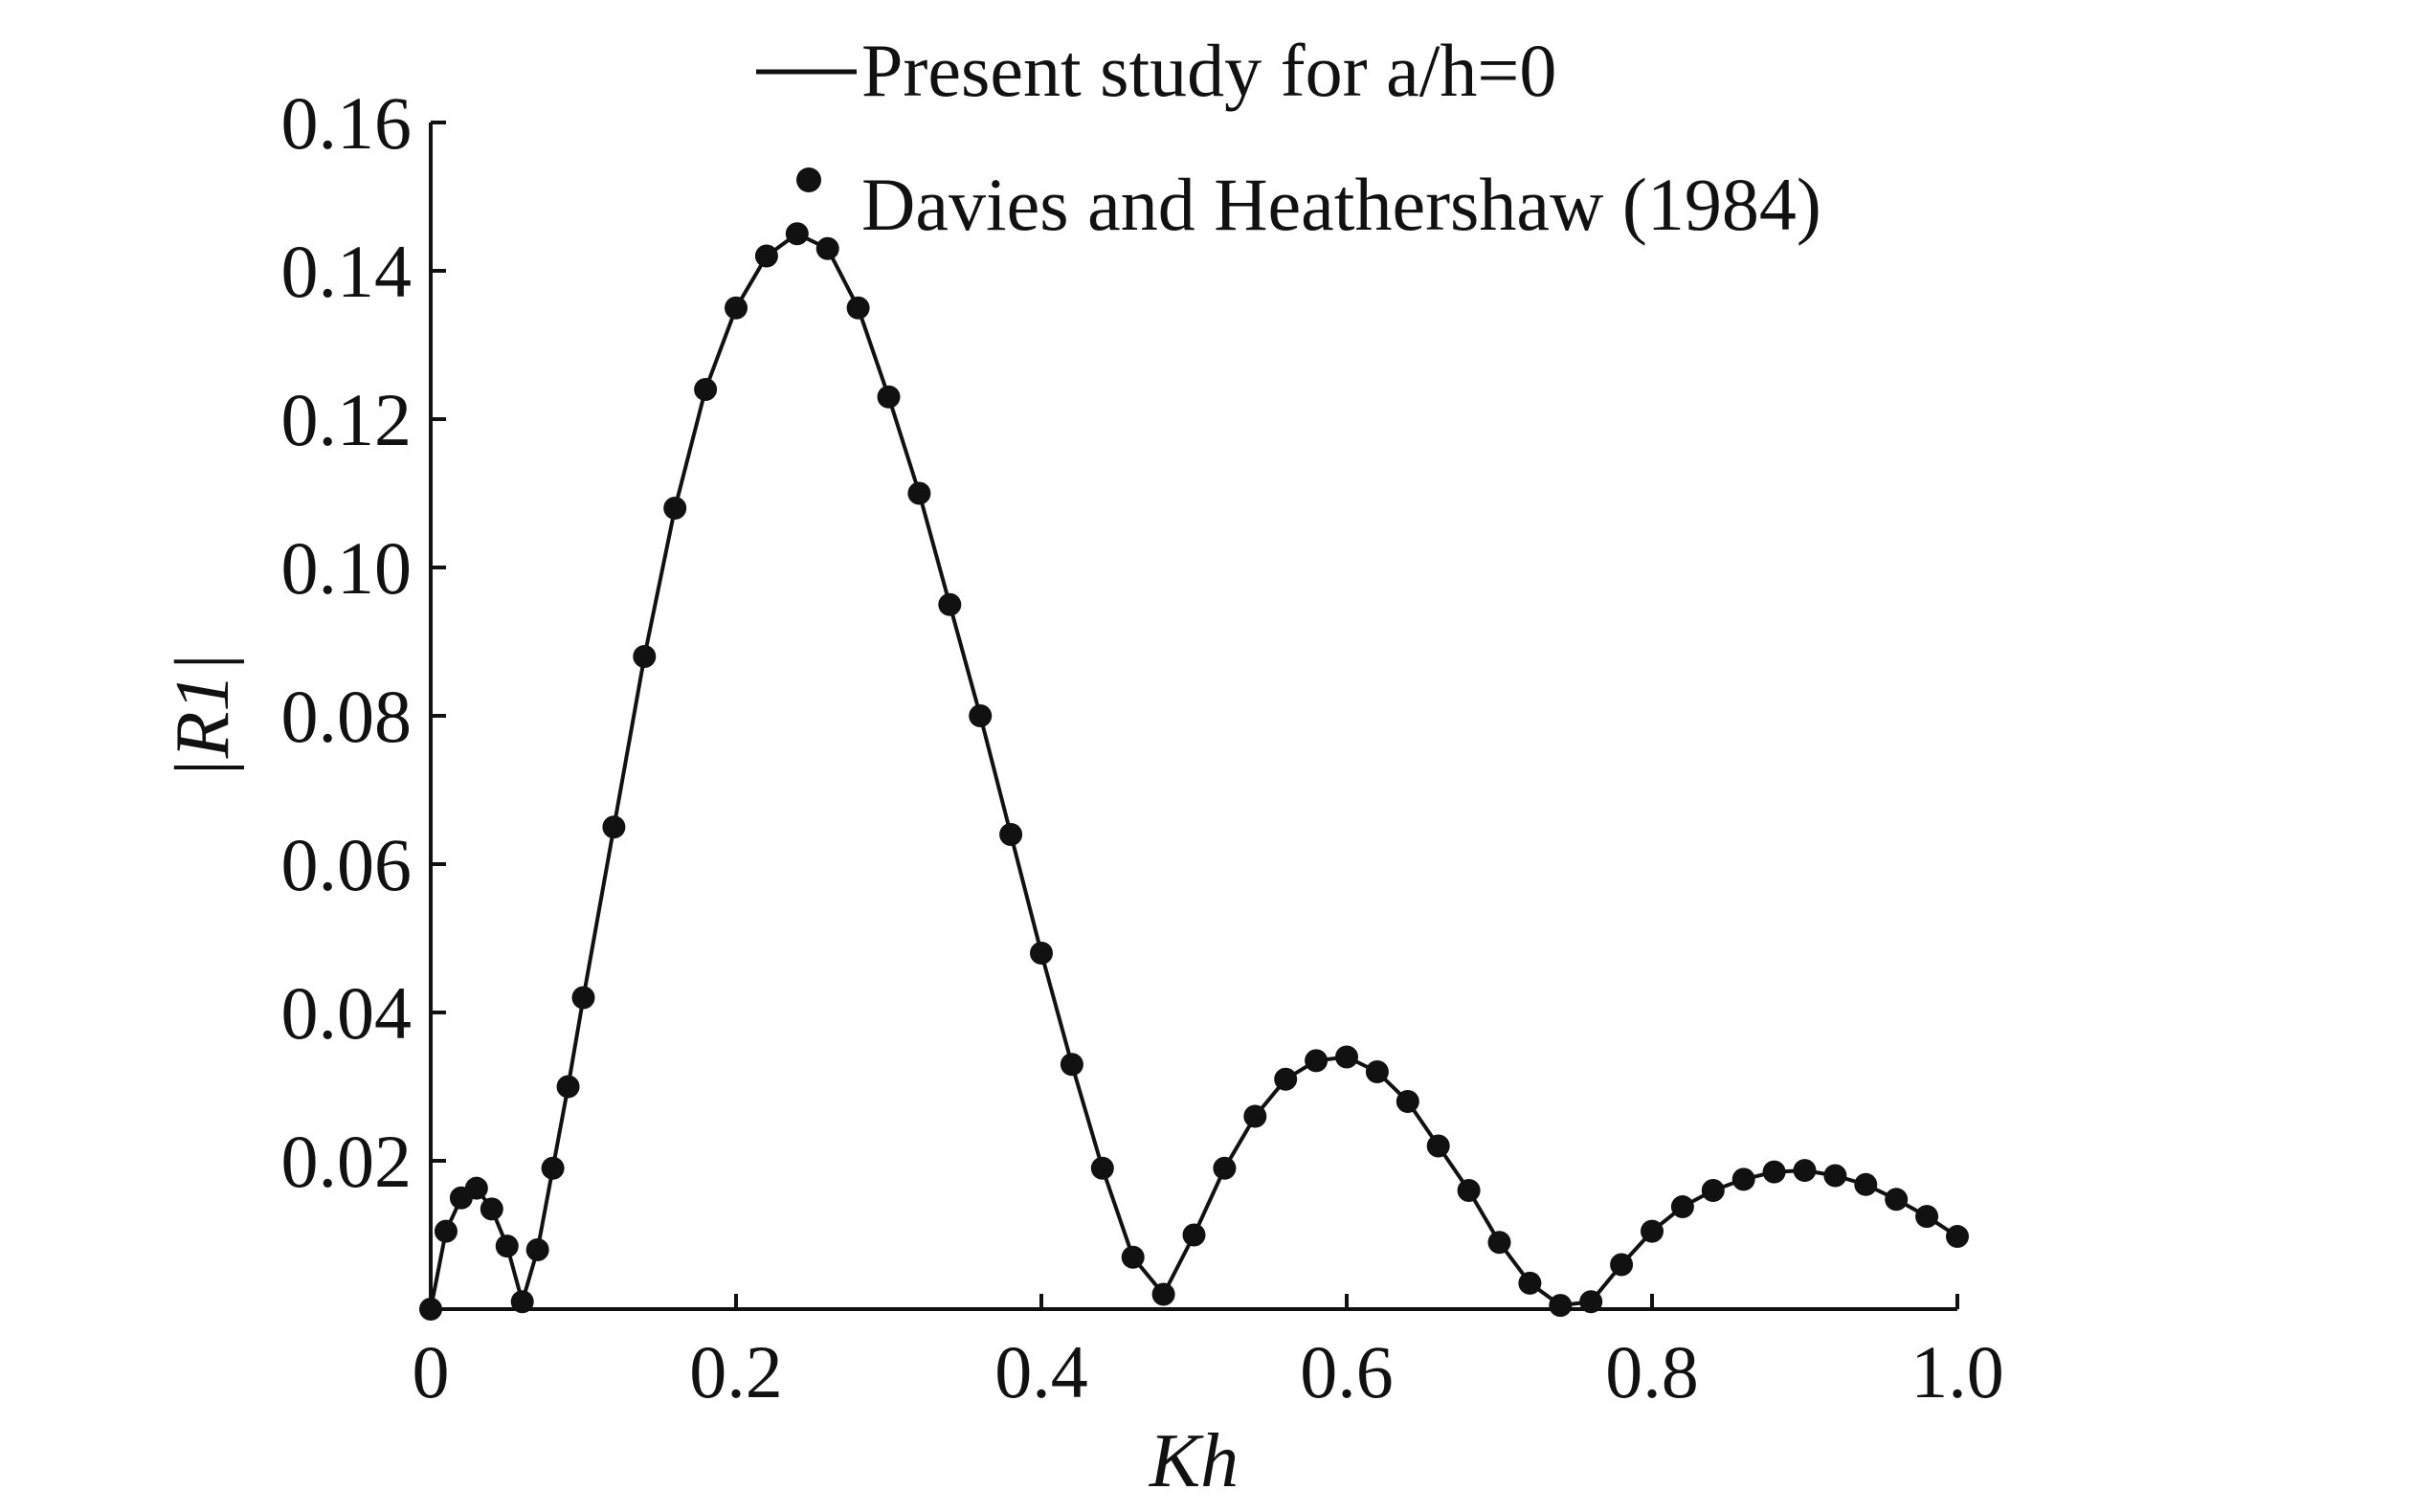 This screenshot has width=2412, height=1512. What do you see at coordinates (347, 123) in the screenshot?
I see `y-tick-label: 0.16` at bounding box center [347, 123].